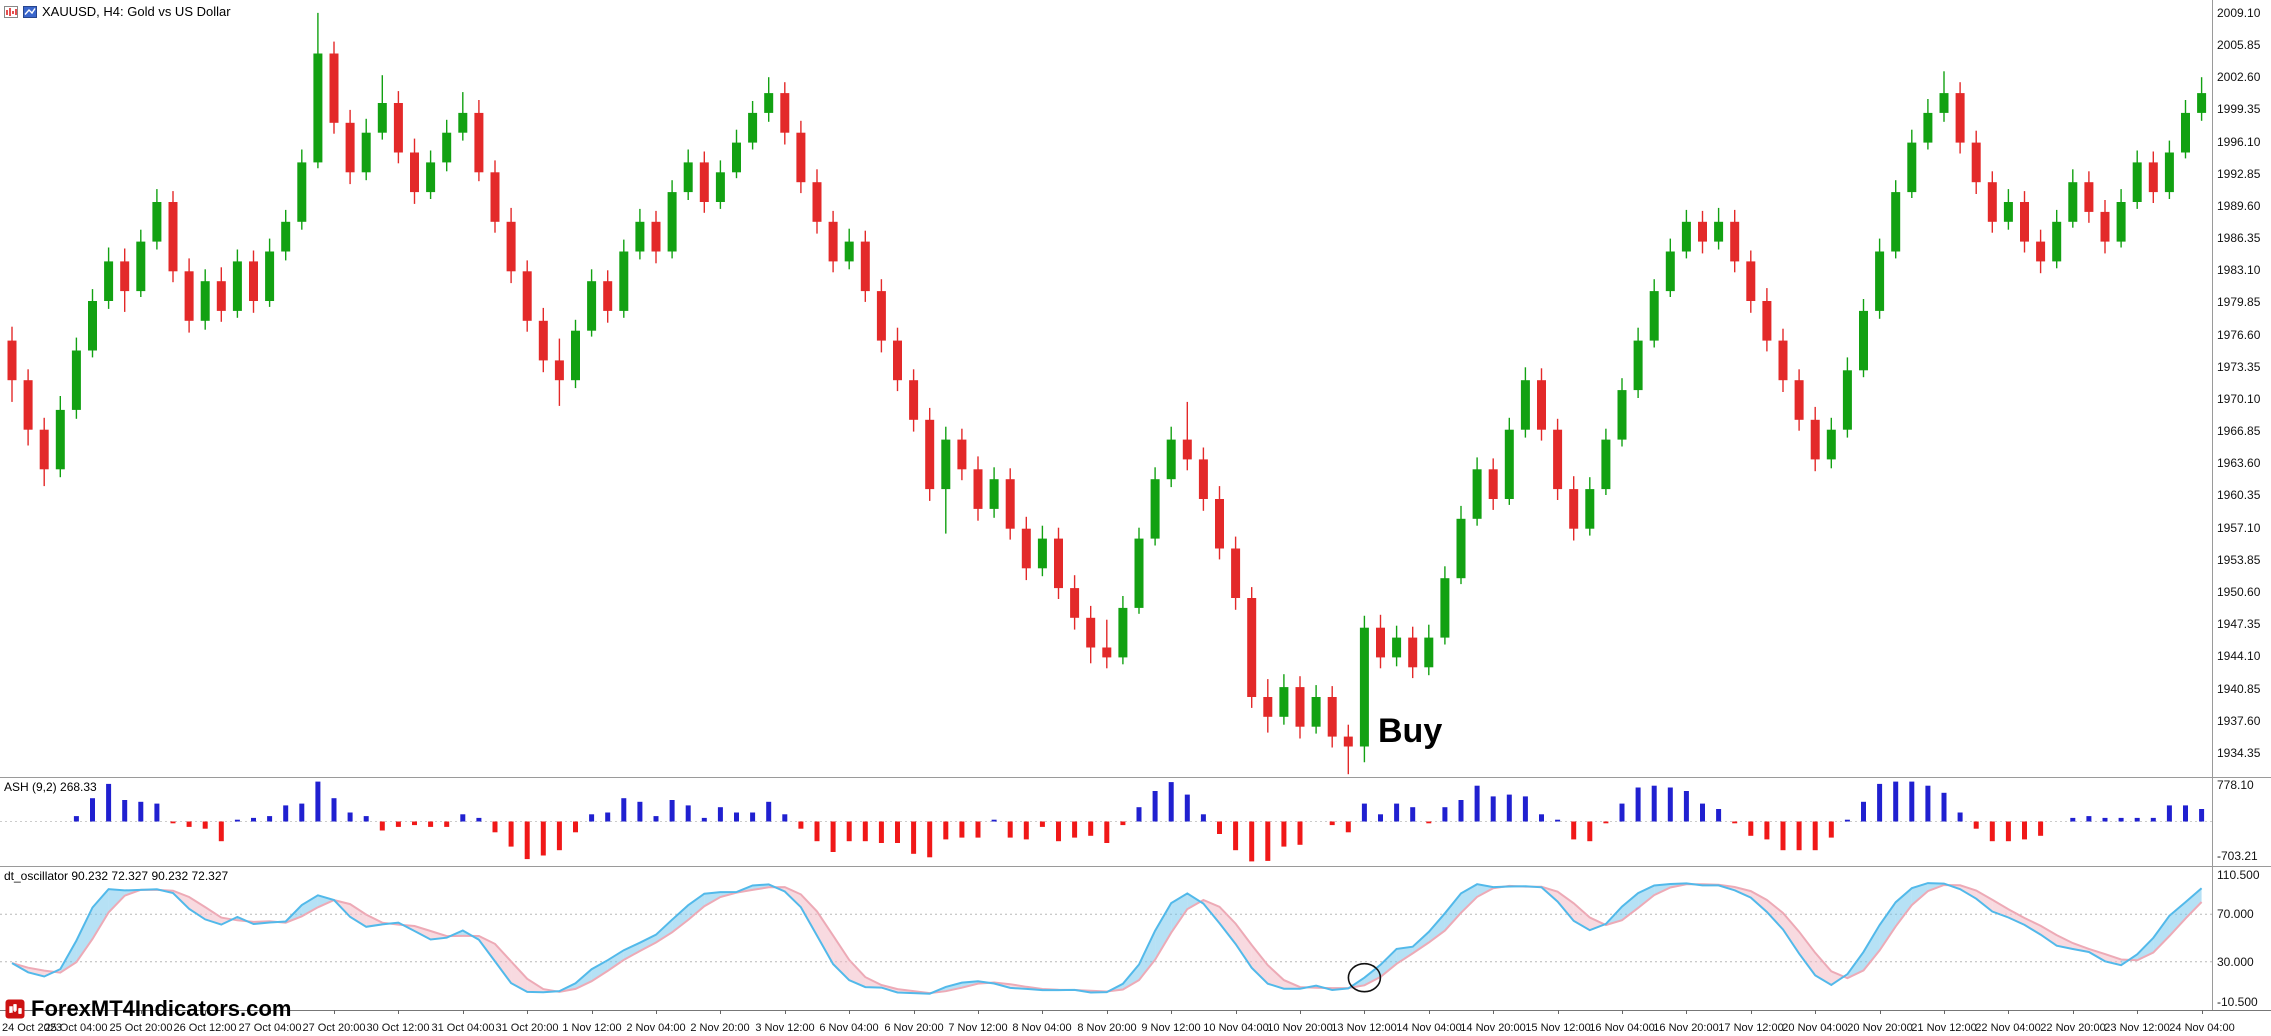 This screenshot has width=2271, height=1036. What do you see at coordinates (2239, 689) in the screenshot?
I see `price-tick-label: 1940.85` at bounding box center [2239, 689].